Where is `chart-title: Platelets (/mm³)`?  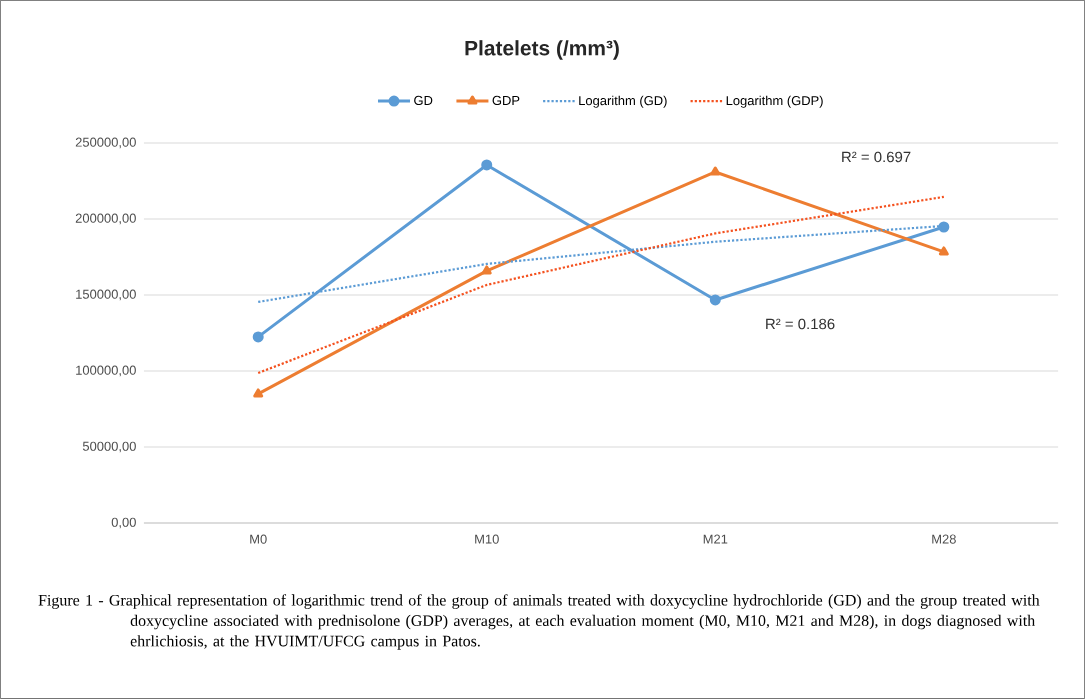 chart-title: Platelets (/mm³) is located at coordinates (542, 50).